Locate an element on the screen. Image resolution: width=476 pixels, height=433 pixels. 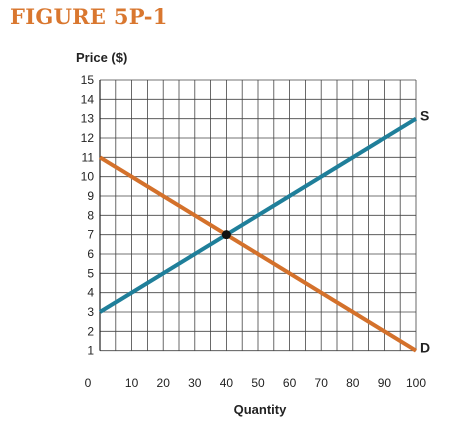
series-label-s: S is located at coordinates (424, 116).